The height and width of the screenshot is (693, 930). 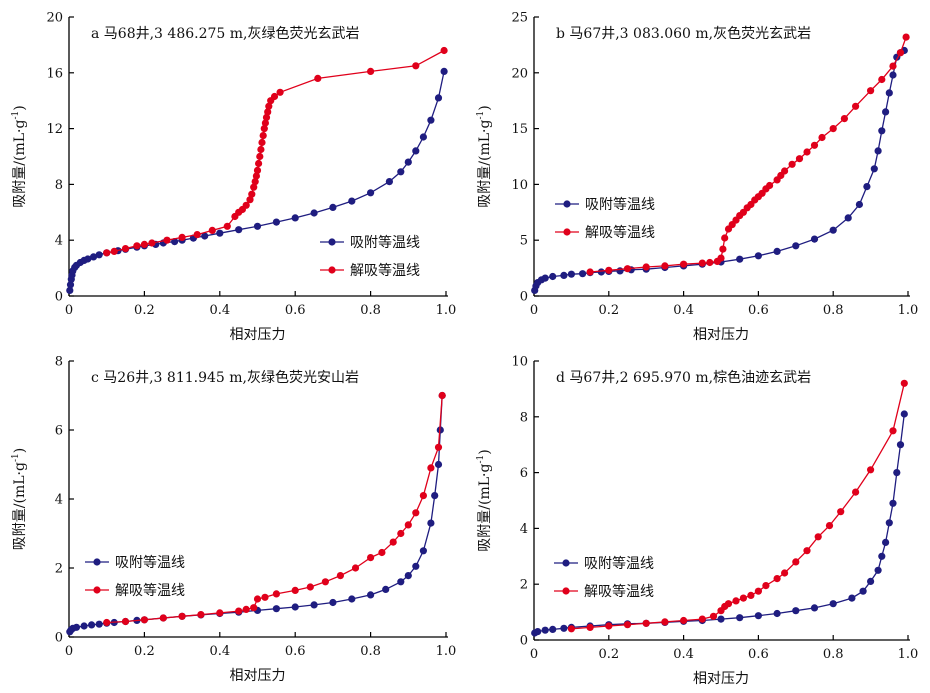 I want to click on y-tick-label: 8, so click(x=59, y=185).